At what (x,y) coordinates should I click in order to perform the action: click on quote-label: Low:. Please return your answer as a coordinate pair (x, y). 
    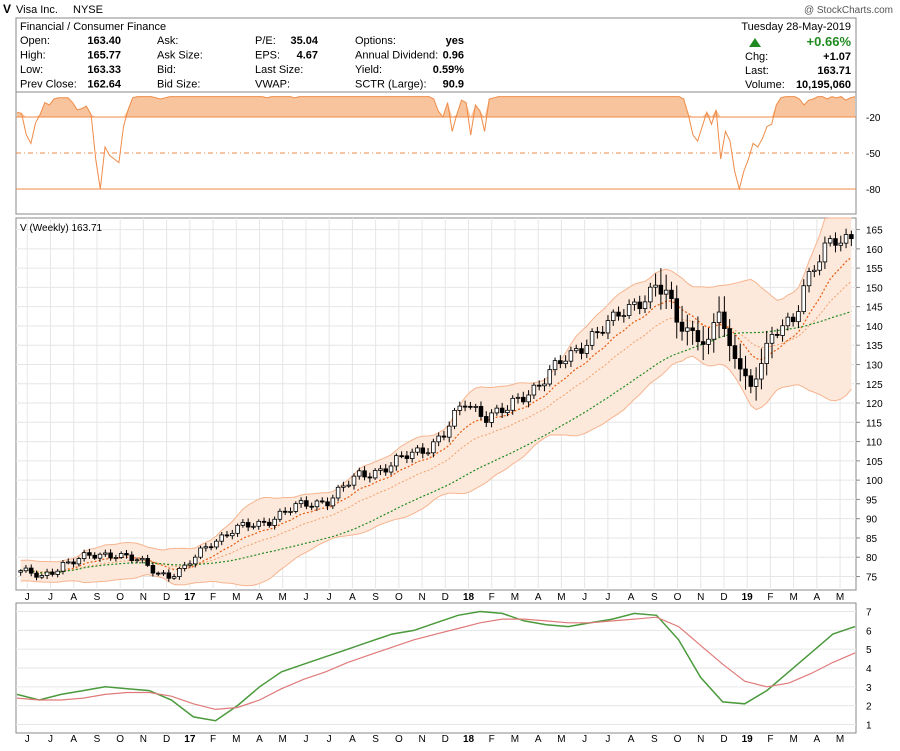
    Looking at the image, I should click on (31, 70).